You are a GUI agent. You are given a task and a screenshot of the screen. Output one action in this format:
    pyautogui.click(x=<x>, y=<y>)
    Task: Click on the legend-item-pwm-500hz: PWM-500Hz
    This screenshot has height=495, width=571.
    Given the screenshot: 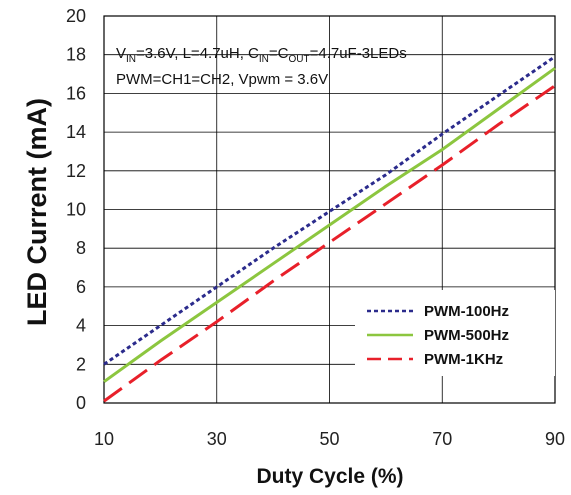 What is the action you would take?
    pyautogui.click(x=438, y=335)
    